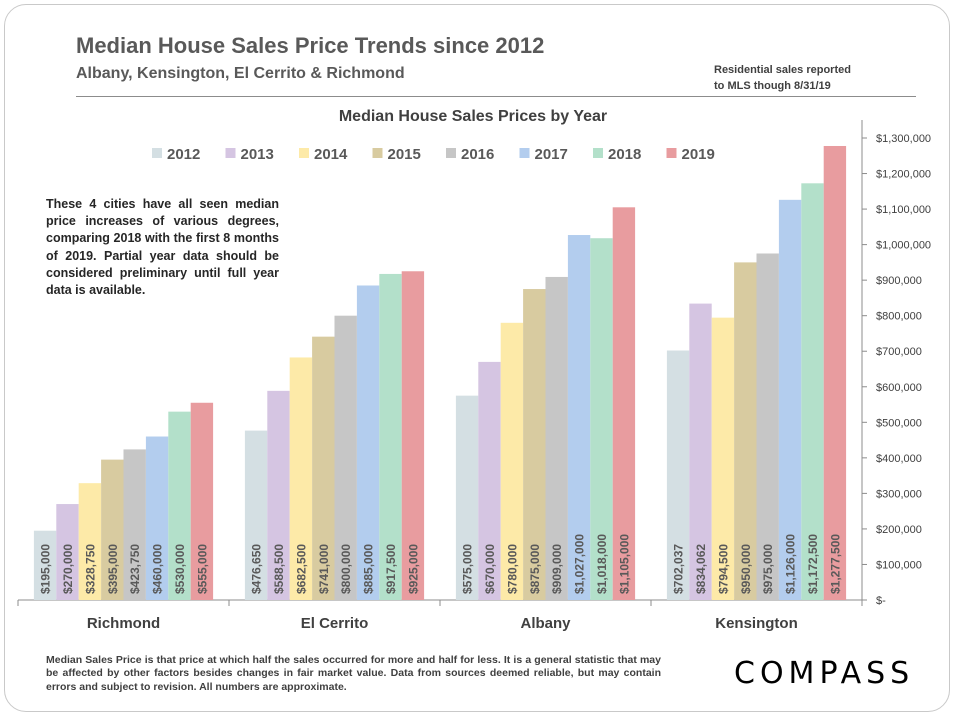  What do you see at coordinates (723, 569) in the screenshot?
I see `bar-value-label: $794,500` at bounding box center [723, 569].